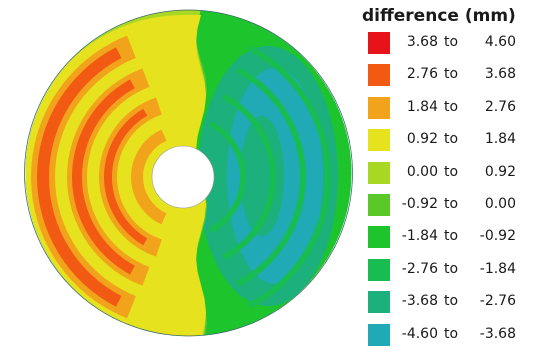 The width and height of the screenshot is (536, 355). Describe the element at coordinates (183, 177) in the screenshot. I see `center-hole` at that location.